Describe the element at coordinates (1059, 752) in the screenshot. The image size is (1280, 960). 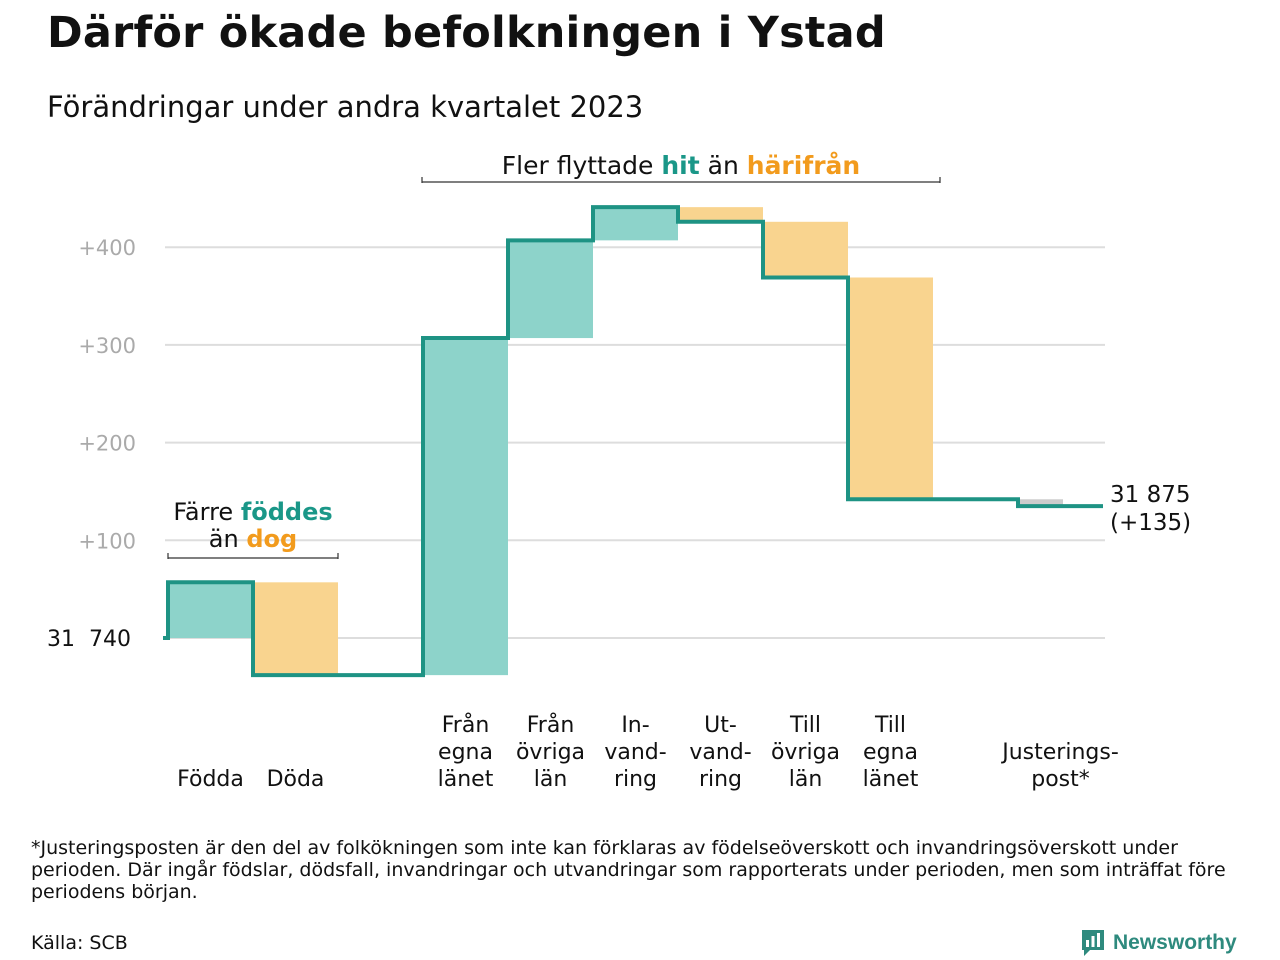
I see `category-label-line: Justerings-` at that location.